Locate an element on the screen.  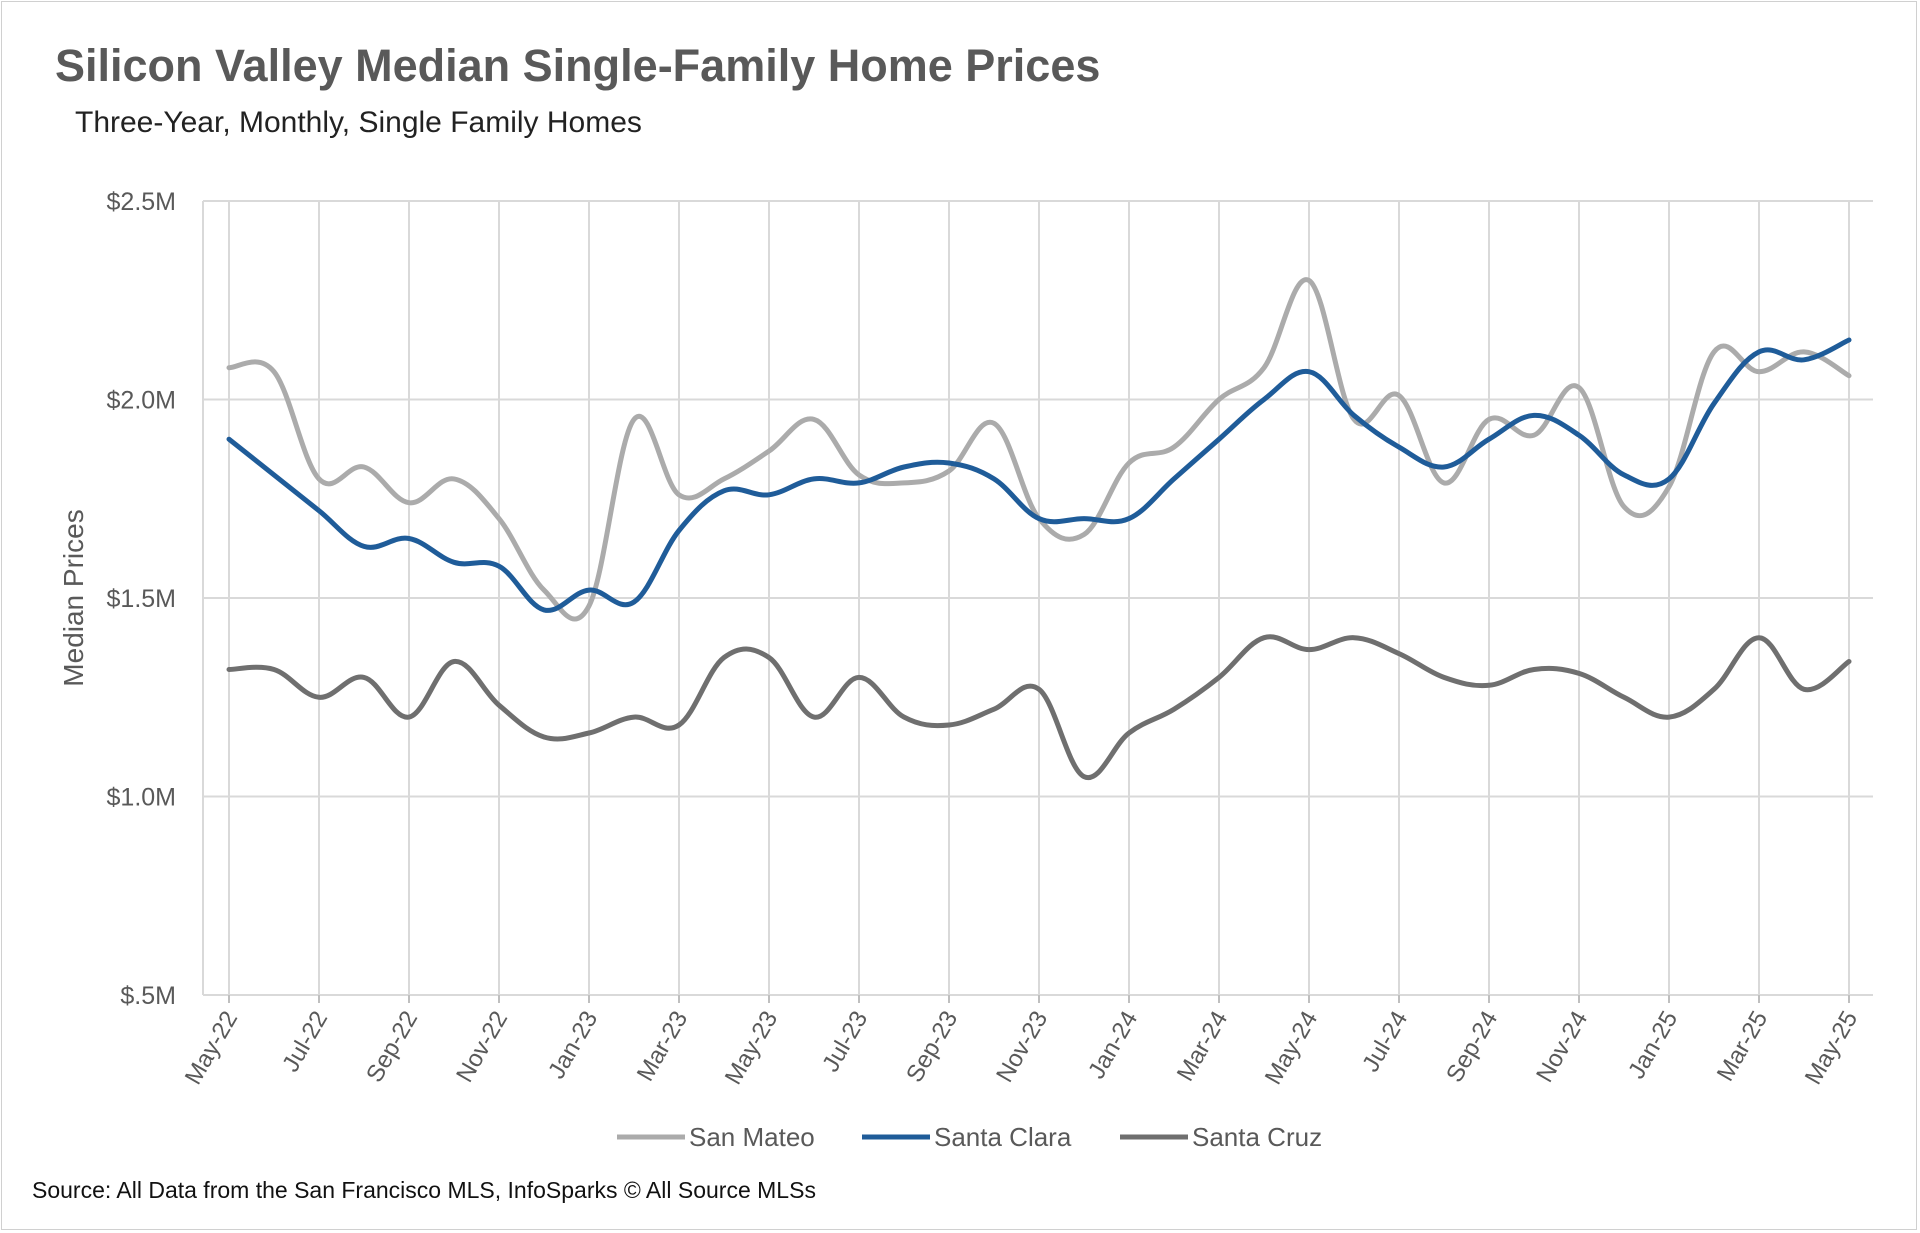
legend-label: Santa Clara is located at coordinates (1003, 1137).